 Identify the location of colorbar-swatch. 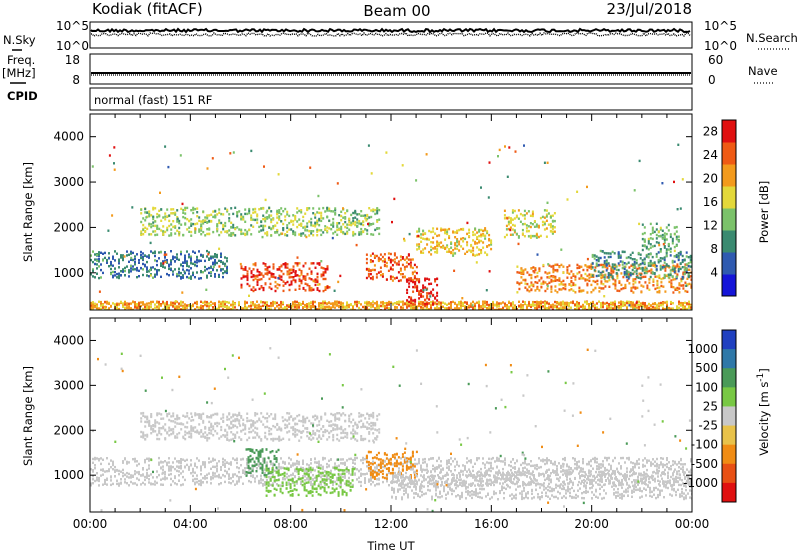
(729, 241).